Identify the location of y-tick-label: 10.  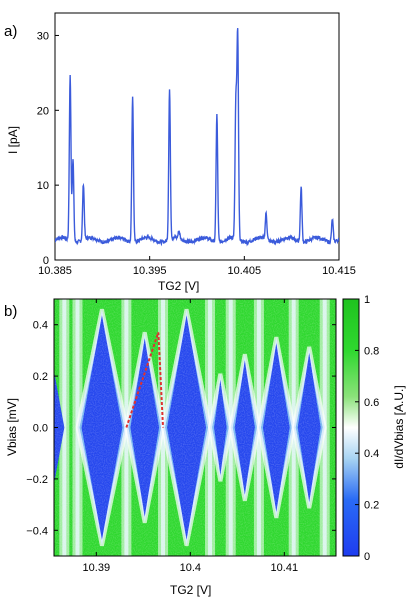
(43, 186).